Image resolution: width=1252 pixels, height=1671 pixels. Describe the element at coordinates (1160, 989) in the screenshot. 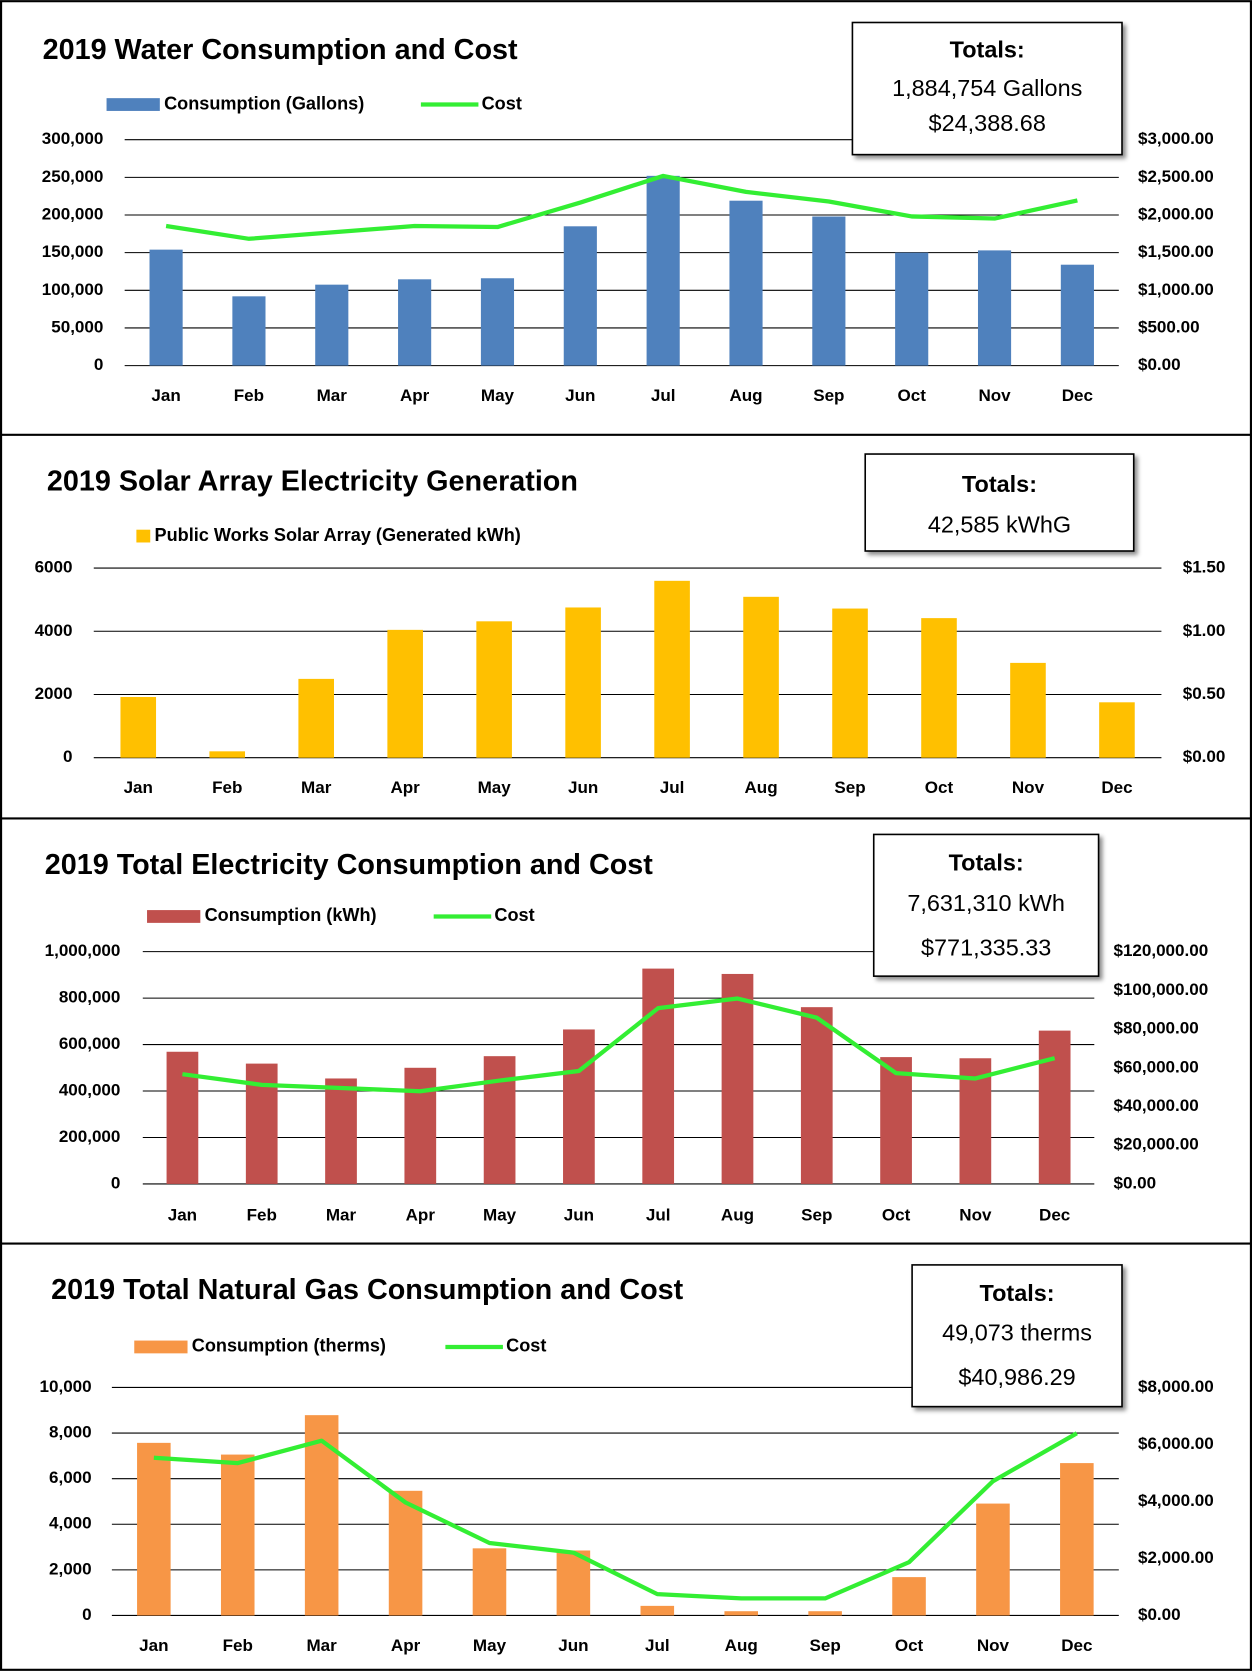

I see `y2-tick-label: $100,000.00` at that location.